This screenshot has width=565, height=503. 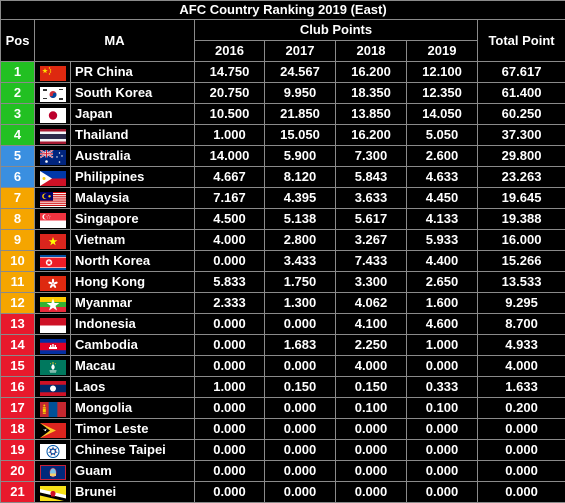 What do you see at coordinates (18, 198) in the screenshot?
I see `rank-position: 7` at bounding box center [18, 198].